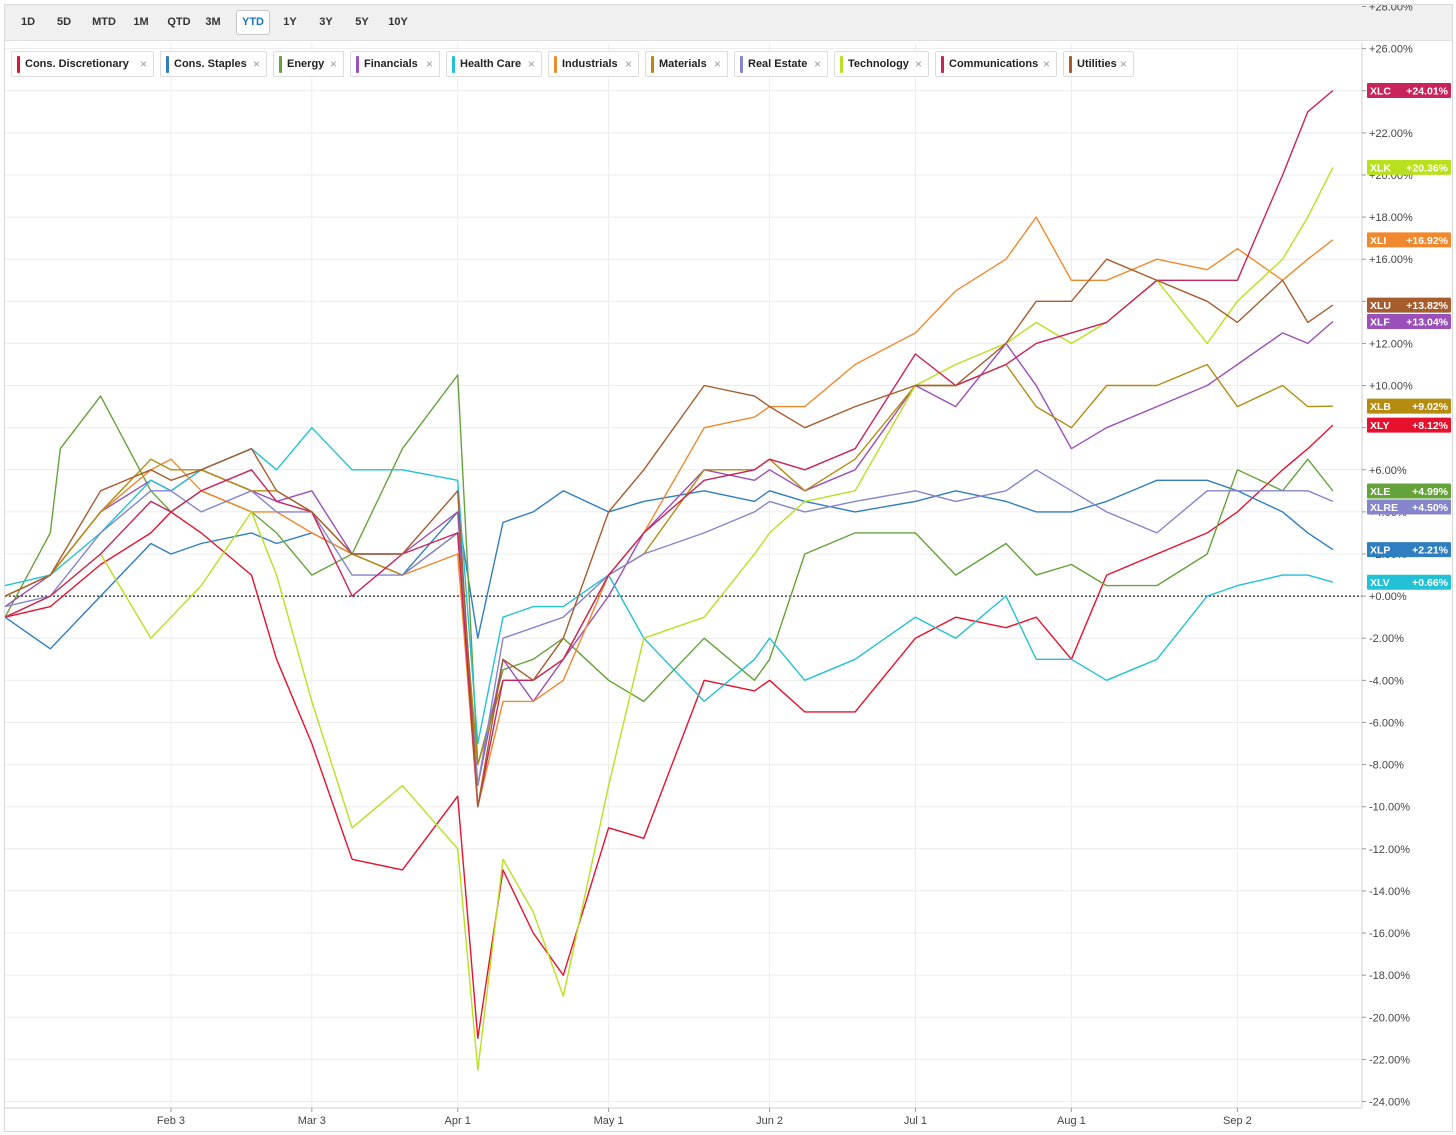 Image resolution: width=1456 pixels, height=1135 pixels. I want to click on value-badge-ticker: XLY, so click(1379, 426).